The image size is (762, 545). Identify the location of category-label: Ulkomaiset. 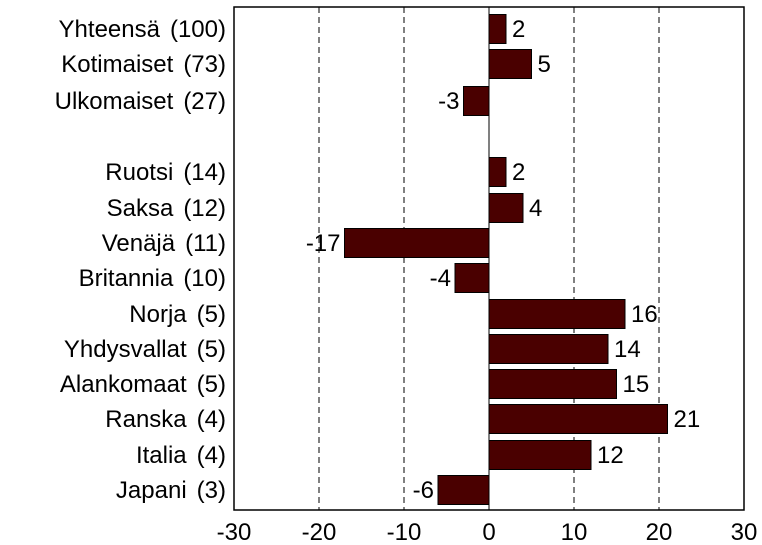
(114, 101).